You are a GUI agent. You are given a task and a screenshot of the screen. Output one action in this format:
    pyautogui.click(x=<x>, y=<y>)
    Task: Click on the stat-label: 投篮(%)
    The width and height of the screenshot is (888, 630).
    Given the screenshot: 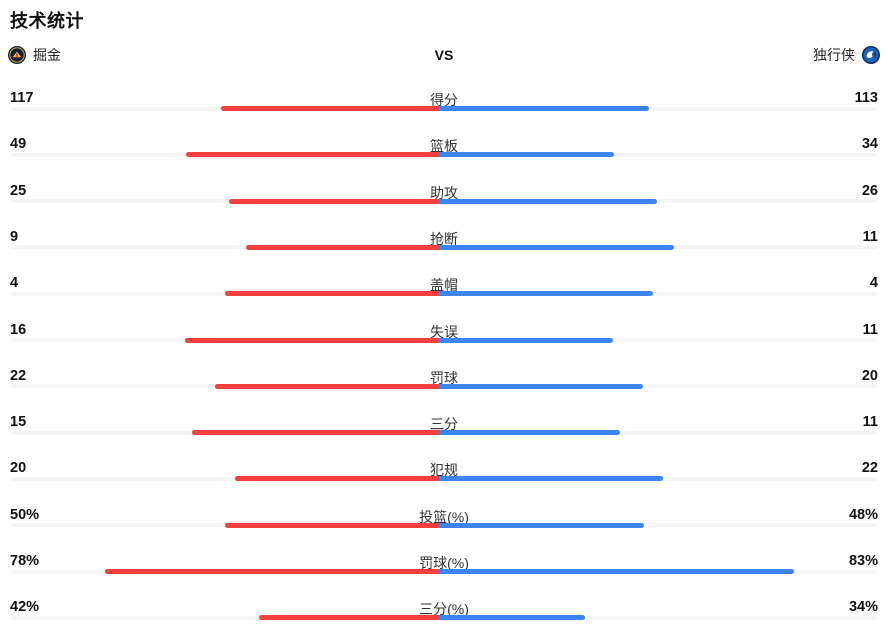 What is the action you would take?
    pyautogui.click(x=444, y=516)
    